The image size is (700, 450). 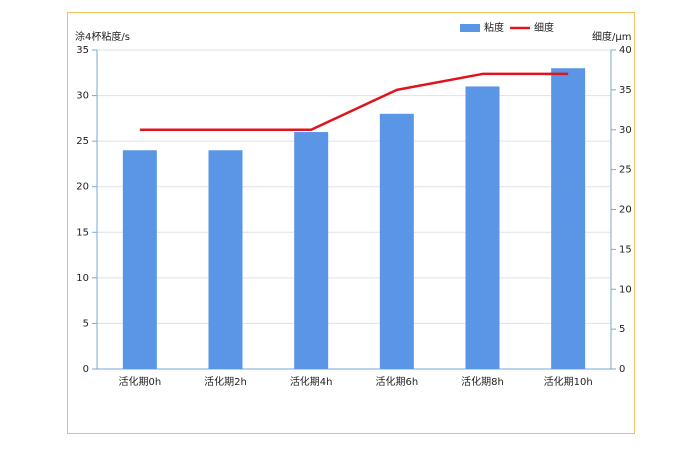 What do you see at coordinates (625, 289) in the screenshot?
I see `y2-tick-label: 10` at bounding box center [625, 289].